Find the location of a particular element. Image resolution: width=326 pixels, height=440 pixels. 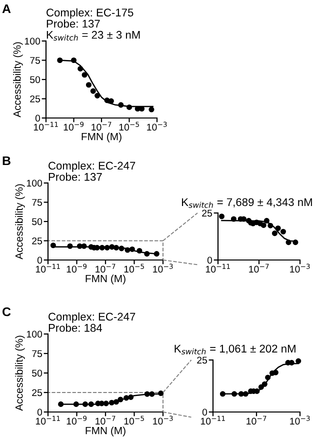

text: C is located at coordinates (6, 311).